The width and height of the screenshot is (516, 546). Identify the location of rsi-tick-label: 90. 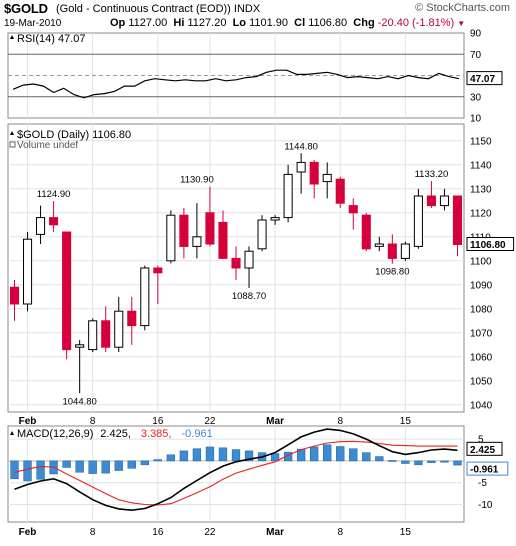
(476, 34).